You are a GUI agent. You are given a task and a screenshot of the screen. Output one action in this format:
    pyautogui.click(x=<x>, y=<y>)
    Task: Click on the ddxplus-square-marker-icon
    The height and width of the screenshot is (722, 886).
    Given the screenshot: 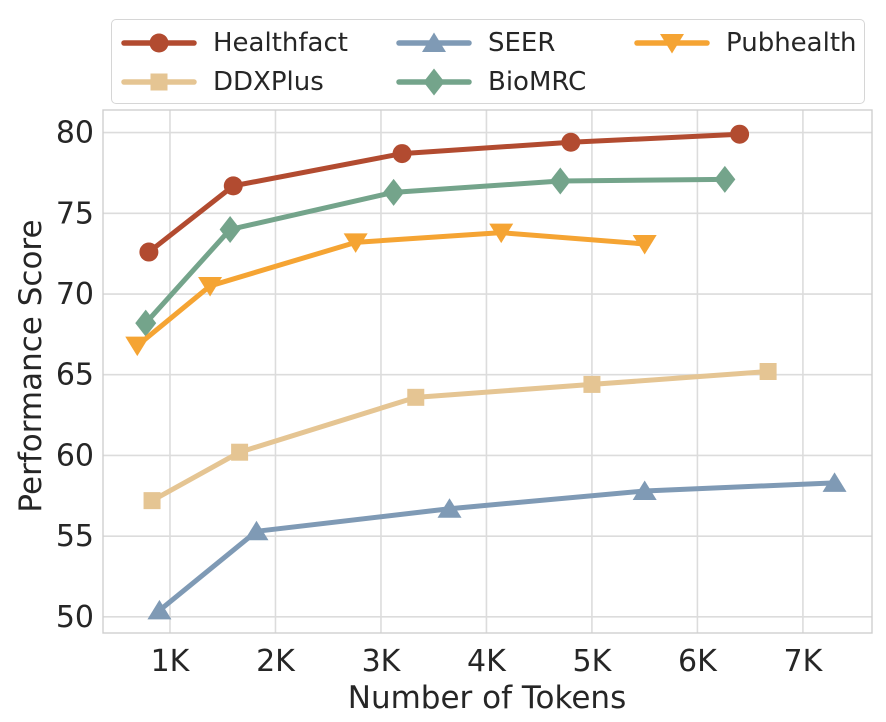 What is the action you would take?
    pyautogui.click(x=159, y=81)
    